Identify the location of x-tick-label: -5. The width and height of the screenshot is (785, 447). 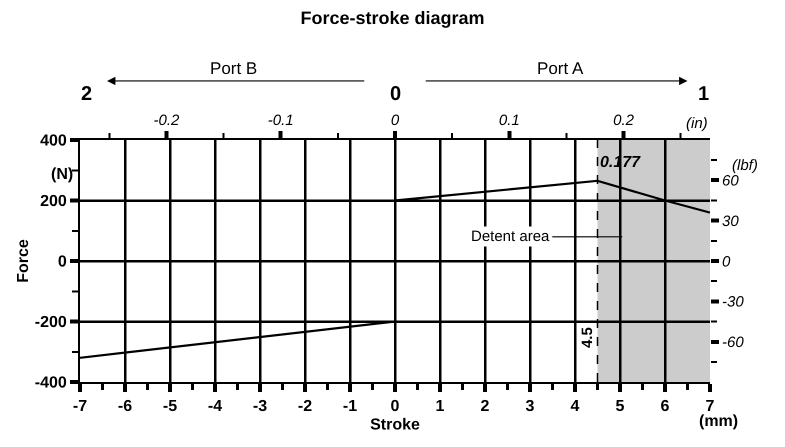
(170, 407).